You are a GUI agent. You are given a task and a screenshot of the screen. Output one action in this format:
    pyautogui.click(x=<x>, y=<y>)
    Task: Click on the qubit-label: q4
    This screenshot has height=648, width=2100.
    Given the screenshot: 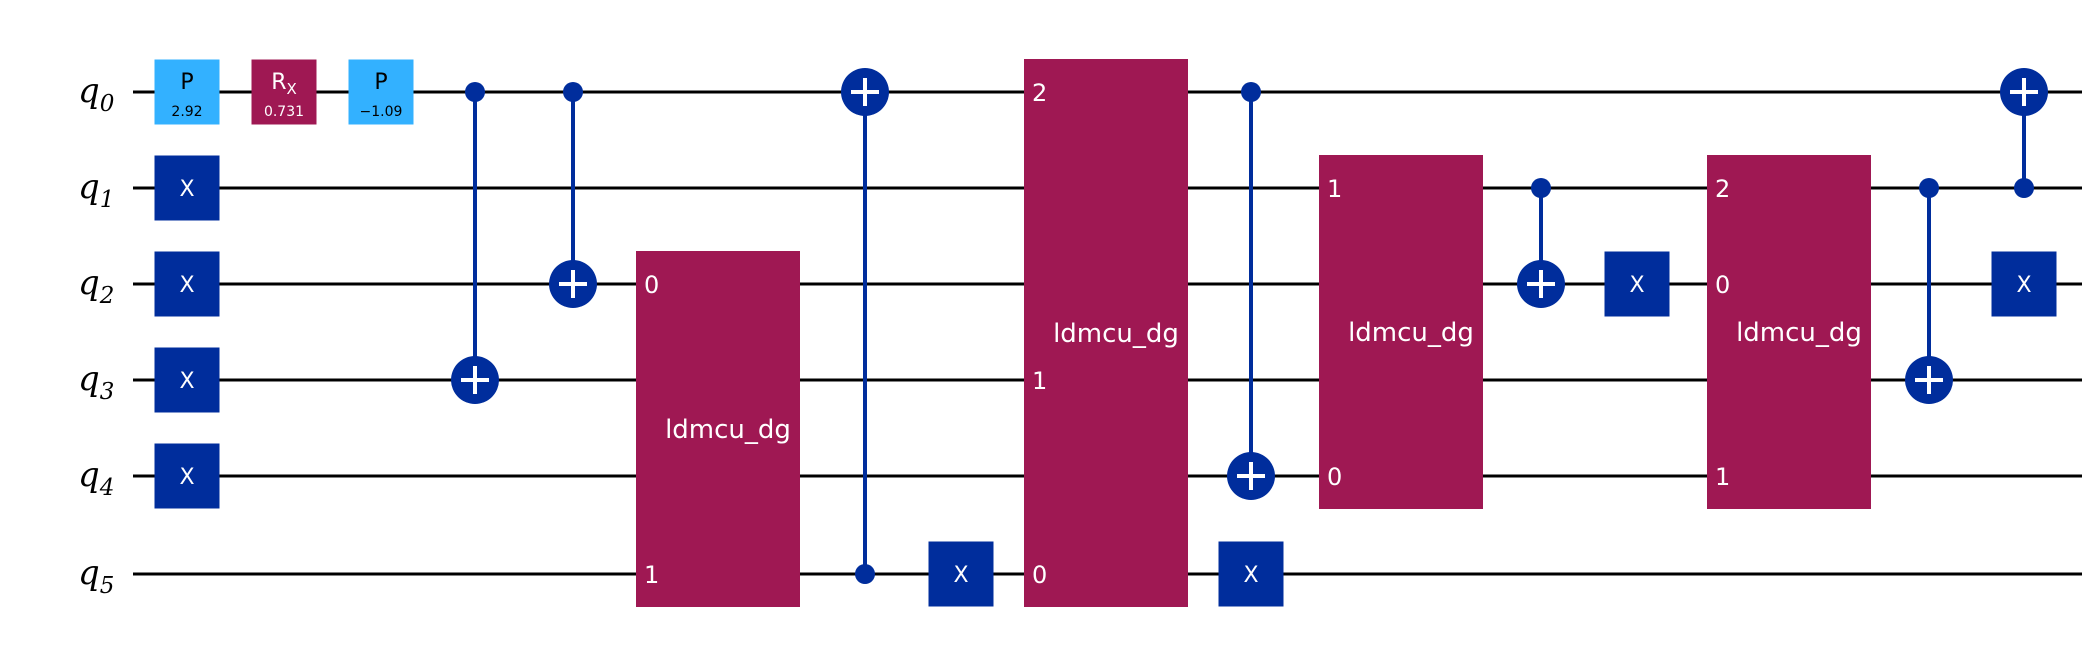 What is the action you would take?
    pyautogui.click(x=96, y=478)
    